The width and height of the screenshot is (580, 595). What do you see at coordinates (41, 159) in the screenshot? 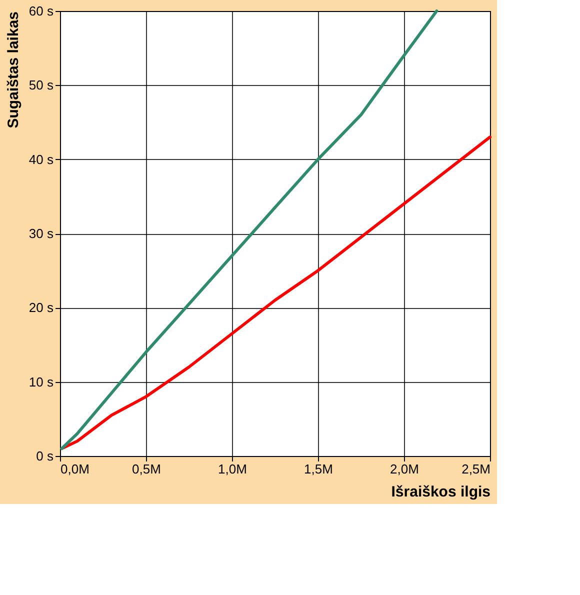
I see `y-tick-label: 40 s` at bounding box center [41, 159].